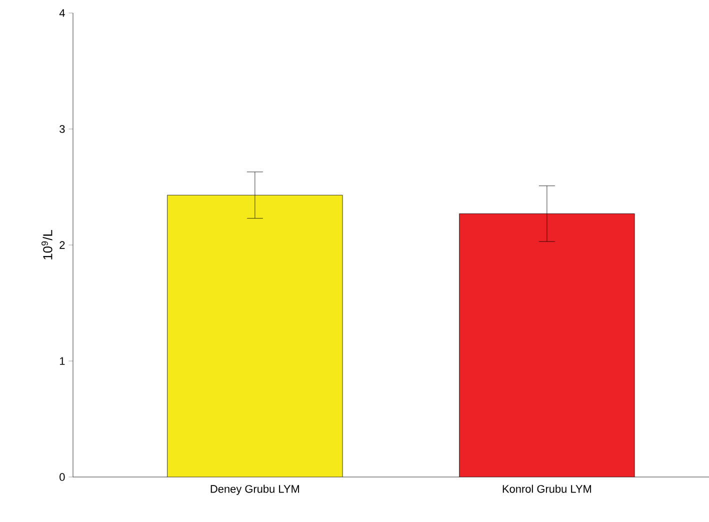  I want to click on y-tick-label: 4, so click(62, 13).